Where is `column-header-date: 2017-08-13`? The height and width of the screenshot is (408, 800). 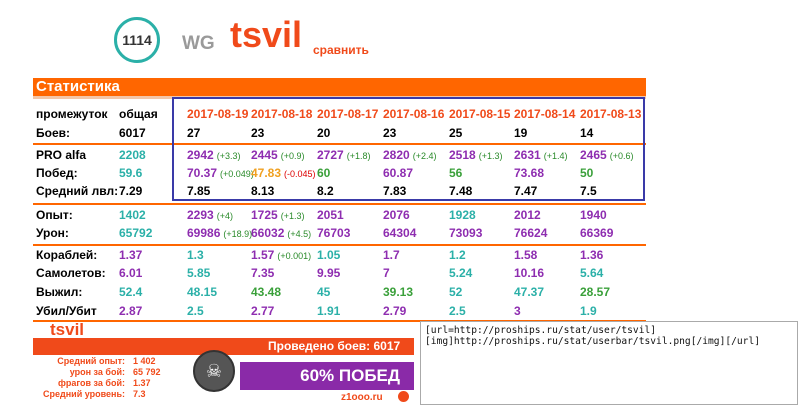 column-header-date: 2017-08-13 is located at coordinates (611, 114).